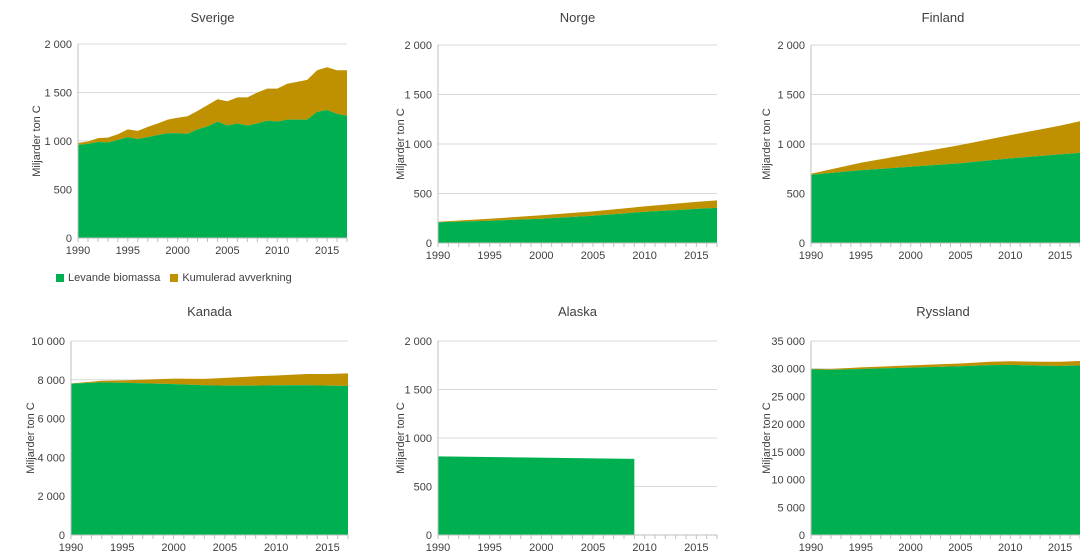 This screenshot has height=558, width=1080. Describe the element at coordinates (1060, 548) in the screenshot. I see `ryssland-xtick-label: 2015` at that location.